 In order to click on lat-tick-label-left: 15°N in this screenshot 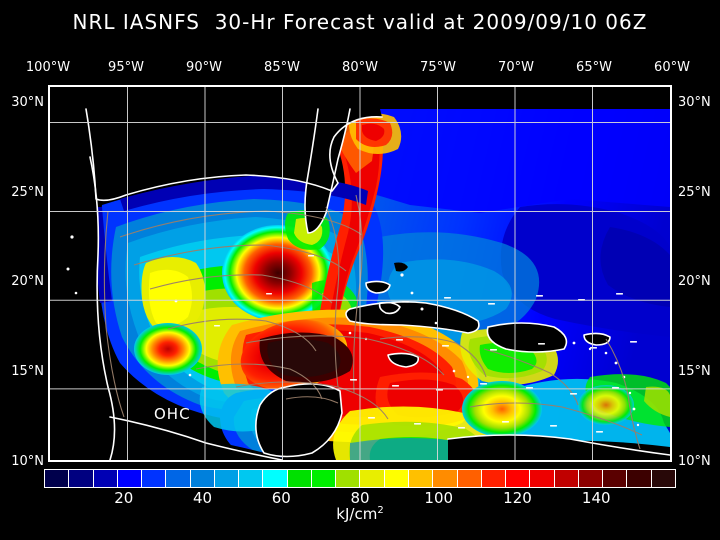, I will do `click(27, 372)`.